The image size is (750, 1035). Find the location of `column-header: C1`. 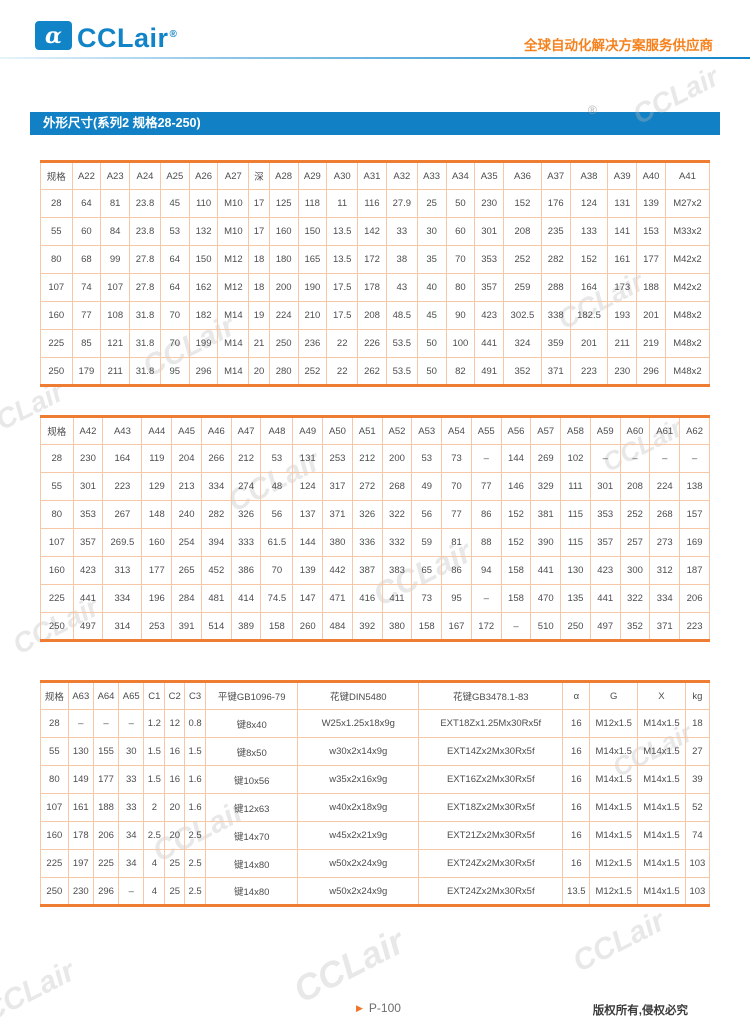

column-header: C1 is located at coordinates (154, 695).